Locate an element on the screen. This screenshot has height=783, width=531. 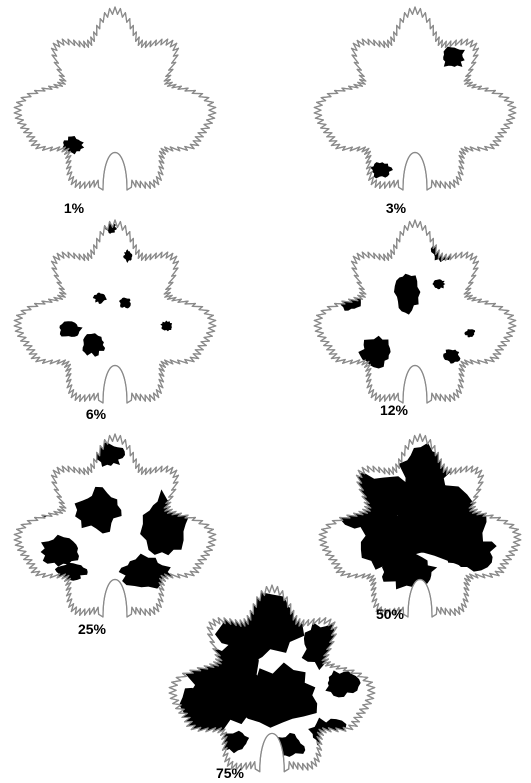
severity-label: 12% is located at coordinates (394, 410).